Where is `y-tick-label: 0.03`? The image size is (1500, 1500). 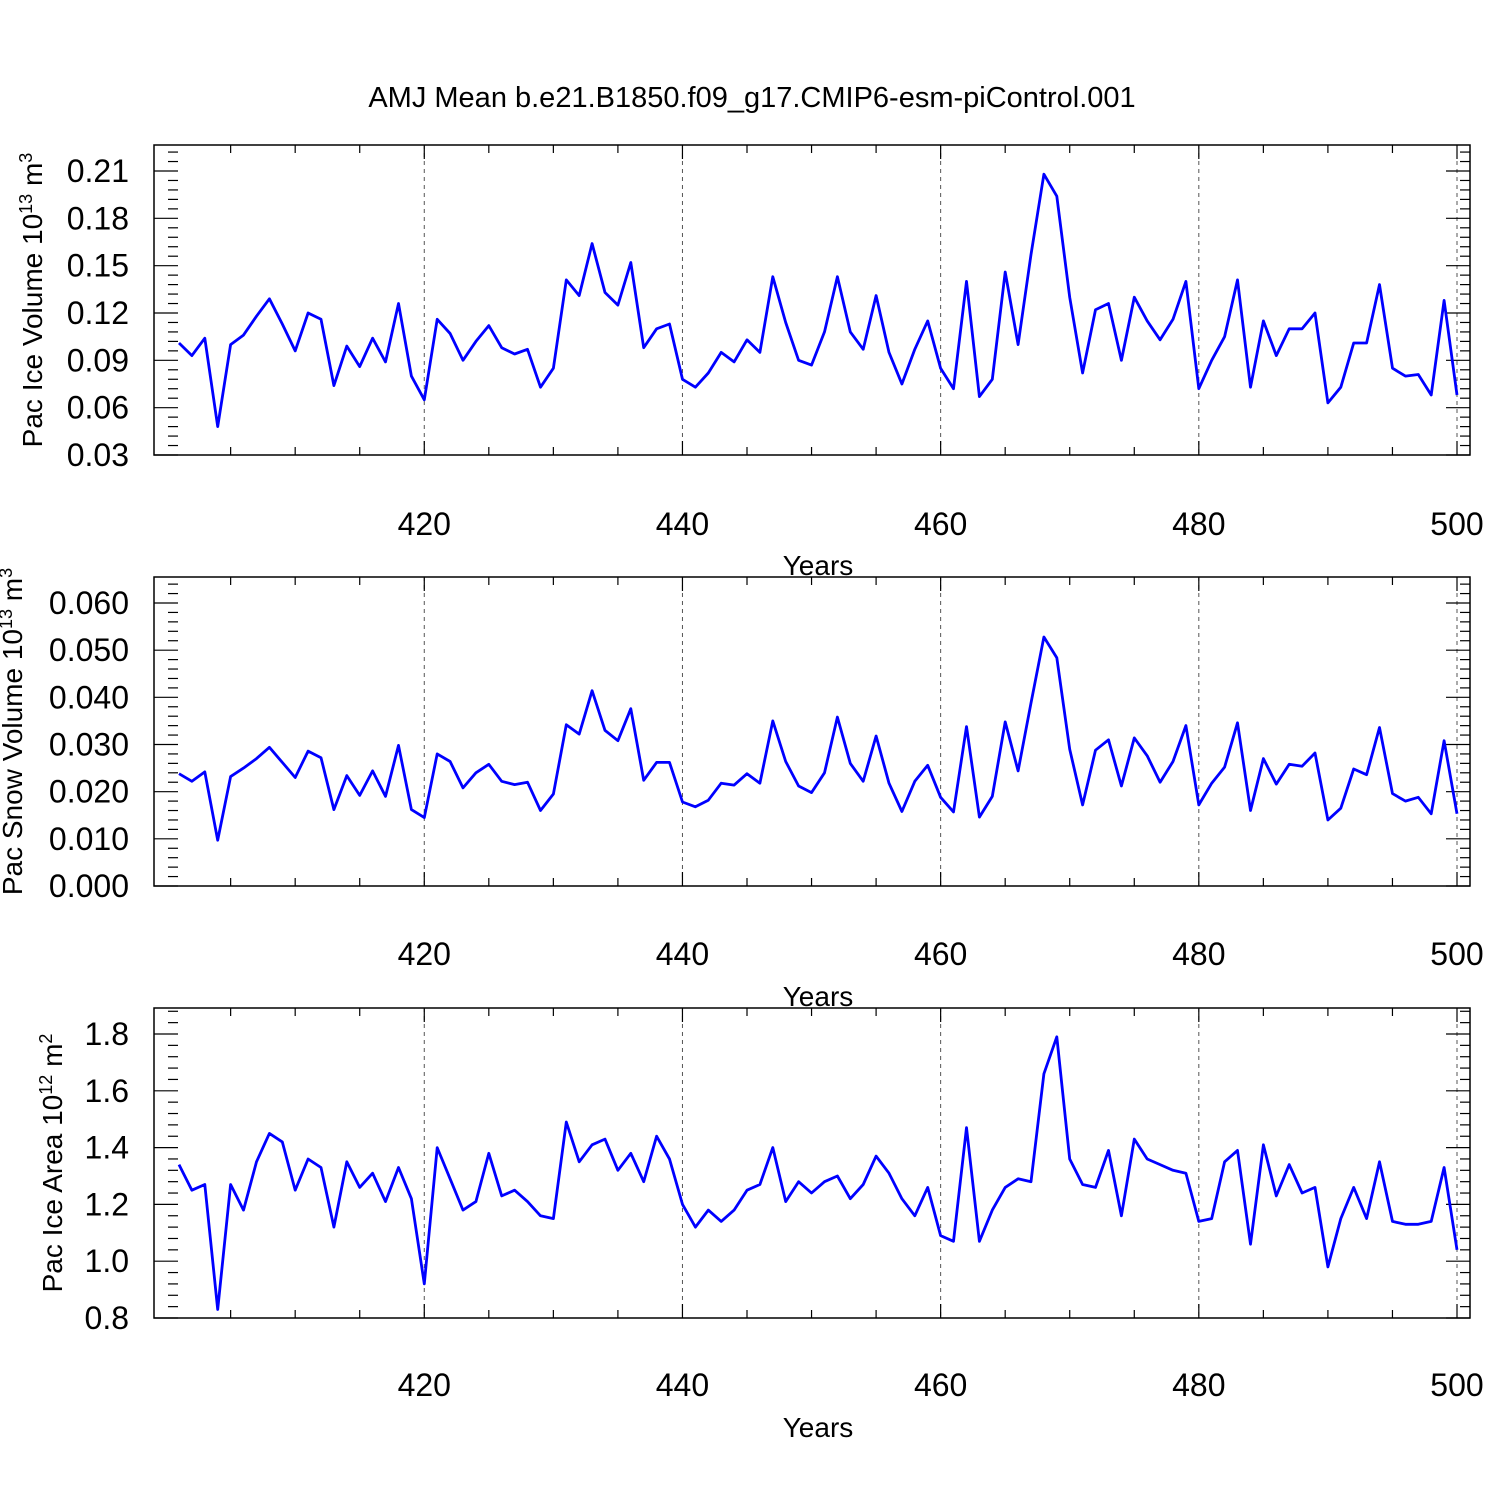
y-tick-label: 0.03 is located at coordinates (98, 455).